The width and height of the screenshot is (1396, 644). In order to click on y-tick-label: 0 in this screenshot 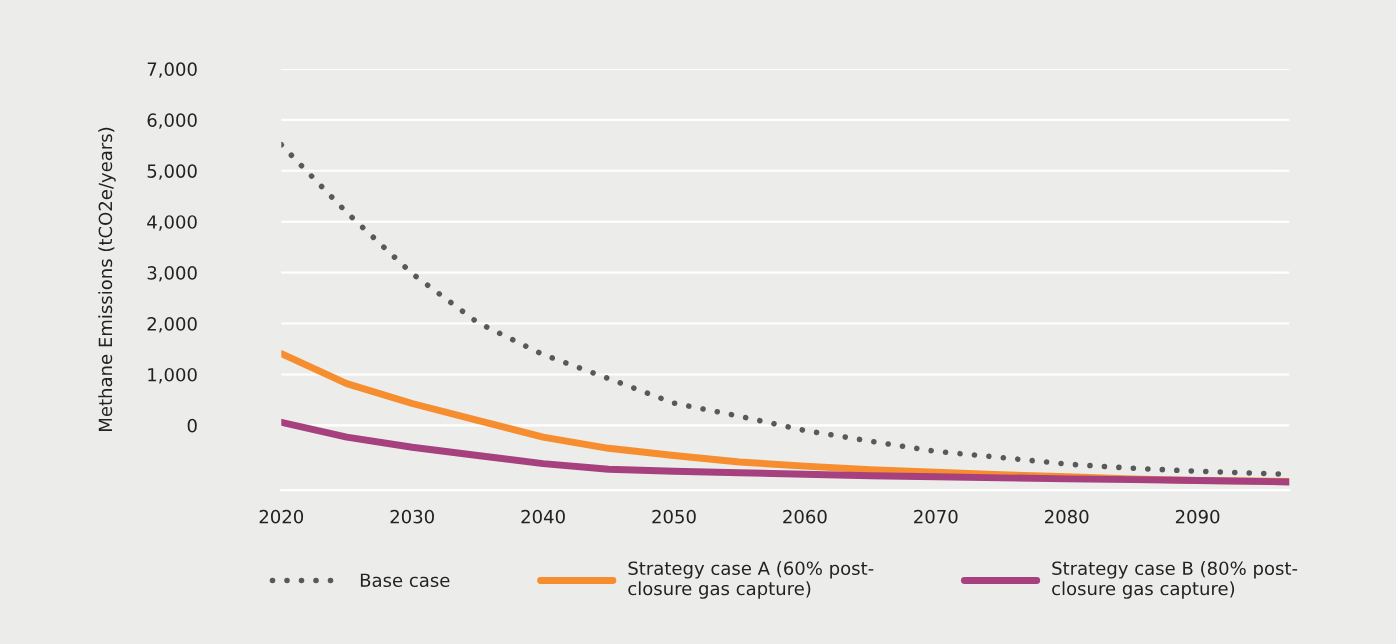, I will do `click(192, 425)`.